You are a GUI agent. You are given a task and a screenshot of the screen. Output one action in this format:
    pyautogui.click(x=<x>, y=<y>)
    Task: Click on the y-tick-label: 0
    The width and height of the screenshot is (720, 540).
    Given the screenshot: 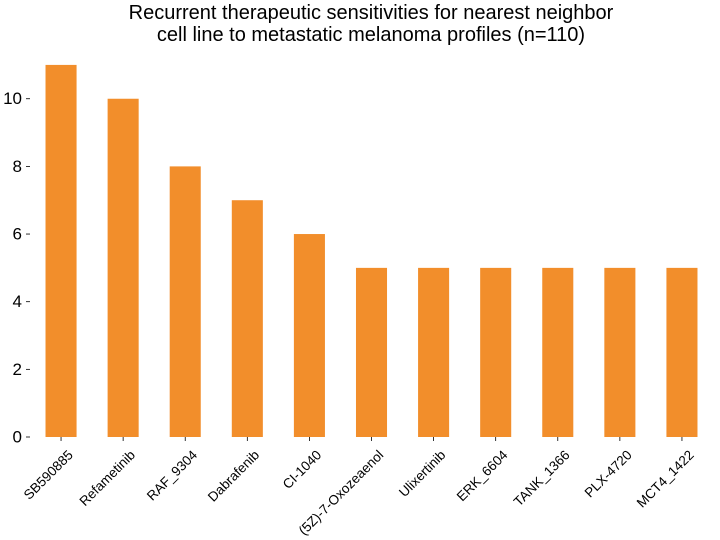 What is the action you would take?
    pyautogui.click(x=17, y=437)
    